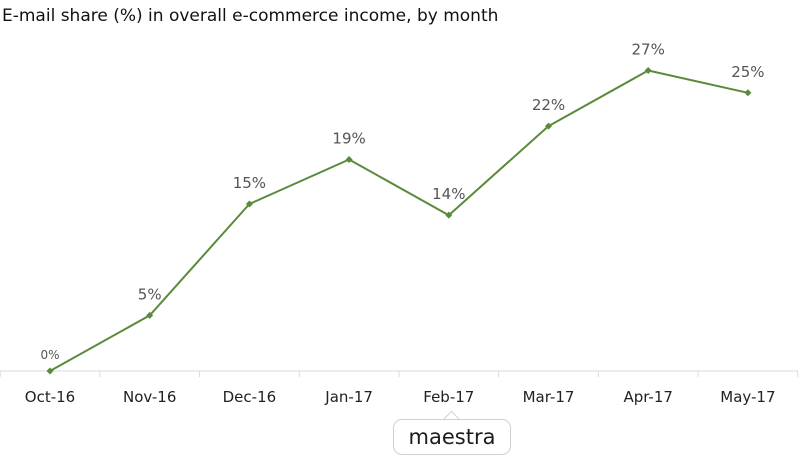 The width and height of the screenshot is (800, 457). I want to click on data-label: 25%, so click(747, 72).